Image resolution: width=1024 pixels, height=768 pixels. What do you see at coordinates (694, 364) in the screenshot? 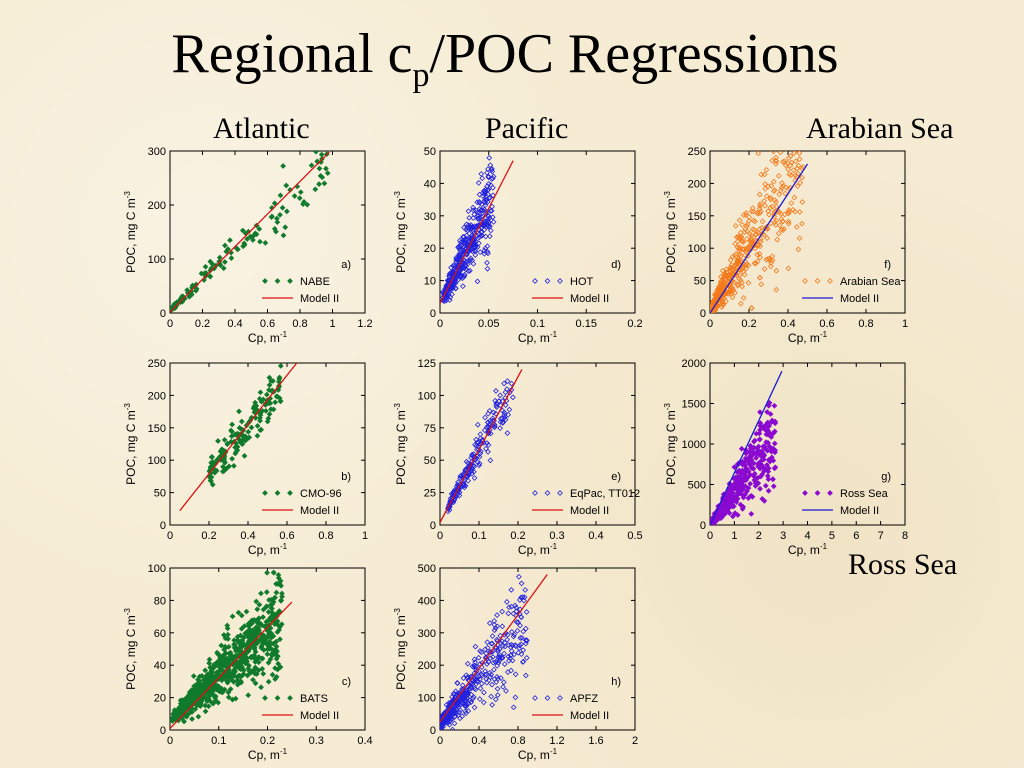
I see `y-tick-label: 2000` at bounding box center [694, 364].